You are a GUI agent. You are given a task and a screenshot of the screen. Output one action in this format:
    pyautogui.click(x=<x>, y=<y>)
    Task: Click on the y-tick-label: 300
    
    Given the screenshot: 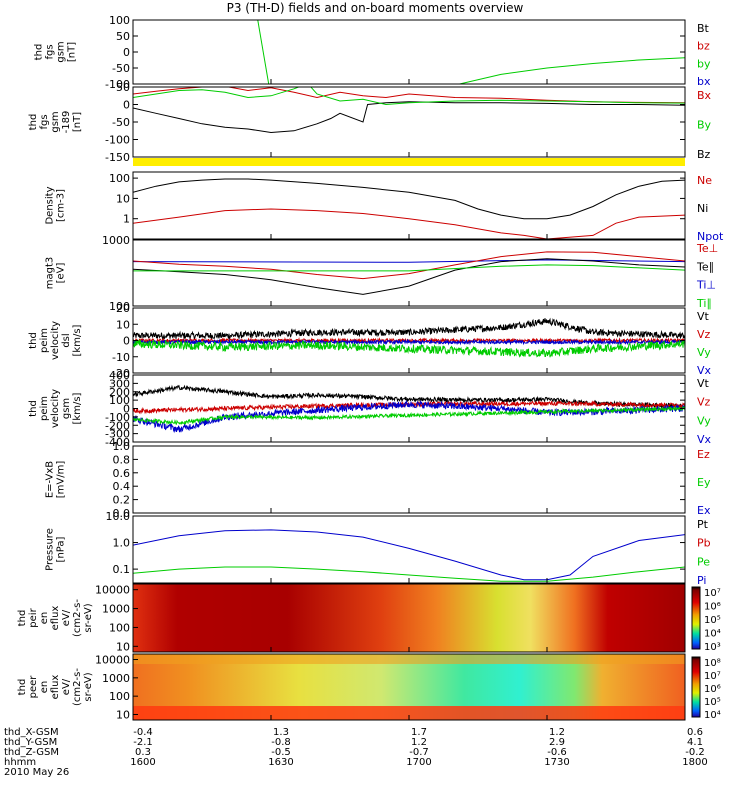 What is the action you would take?
    pyautogui.click(x=119, y=383)
    